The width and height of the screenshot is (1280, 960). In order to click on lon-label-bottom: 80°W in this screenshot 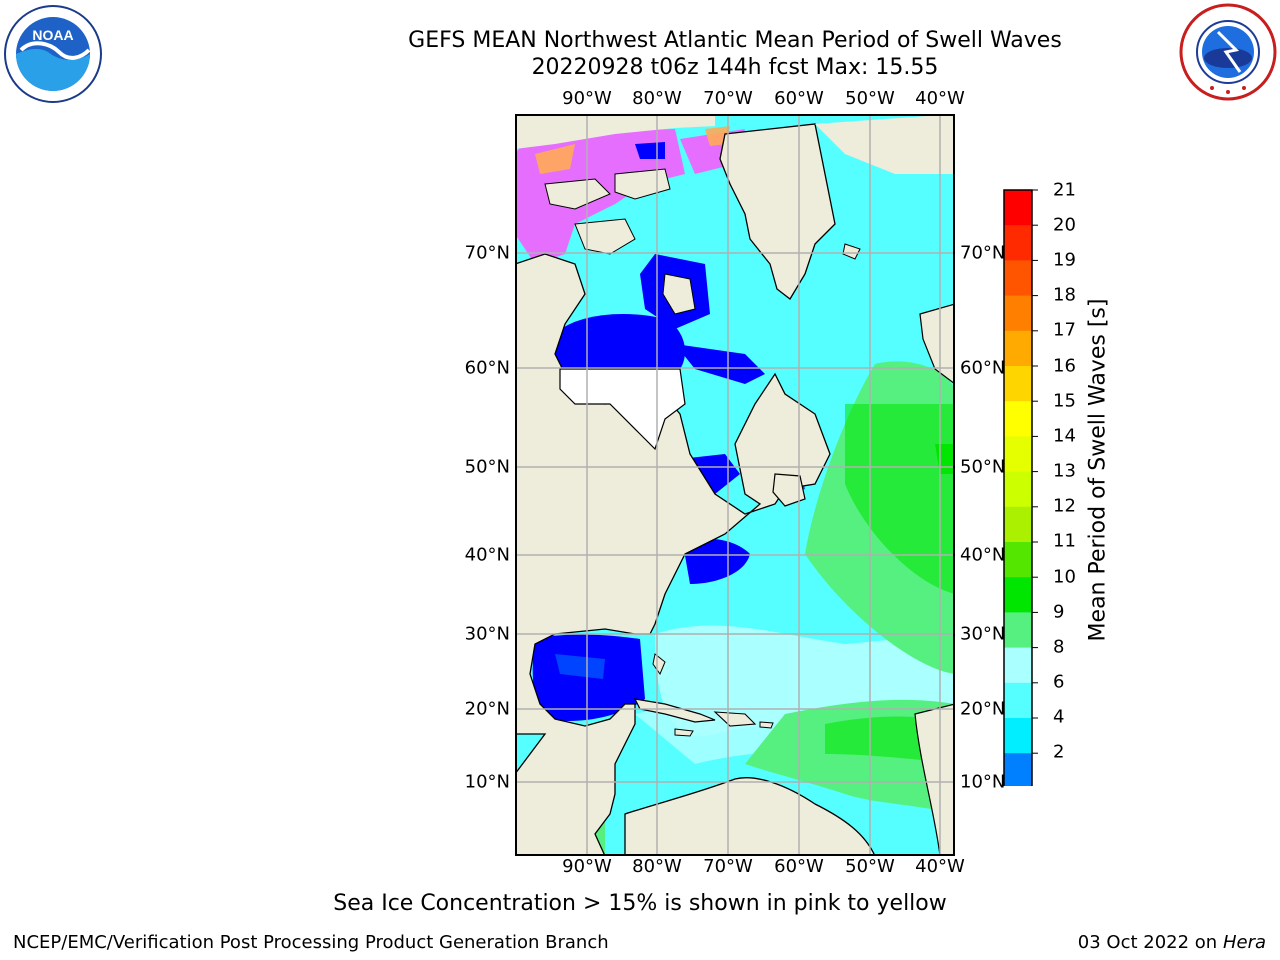, I will do `click(657, 866)`.